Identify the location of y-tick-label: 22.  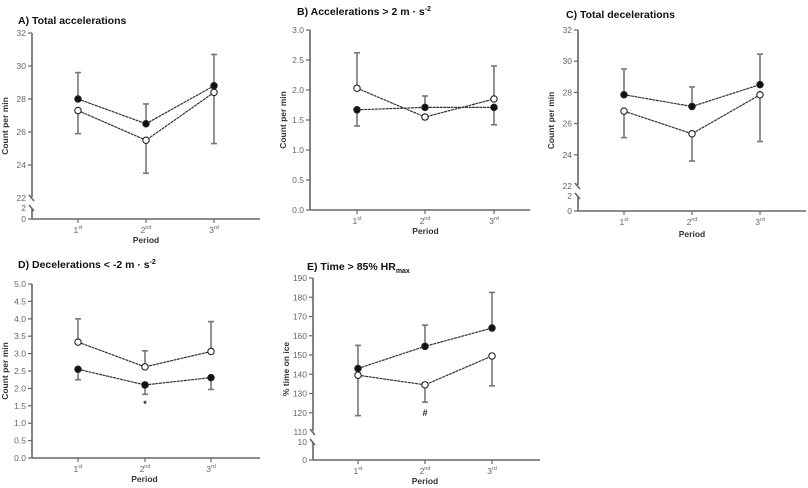
(568, 186).